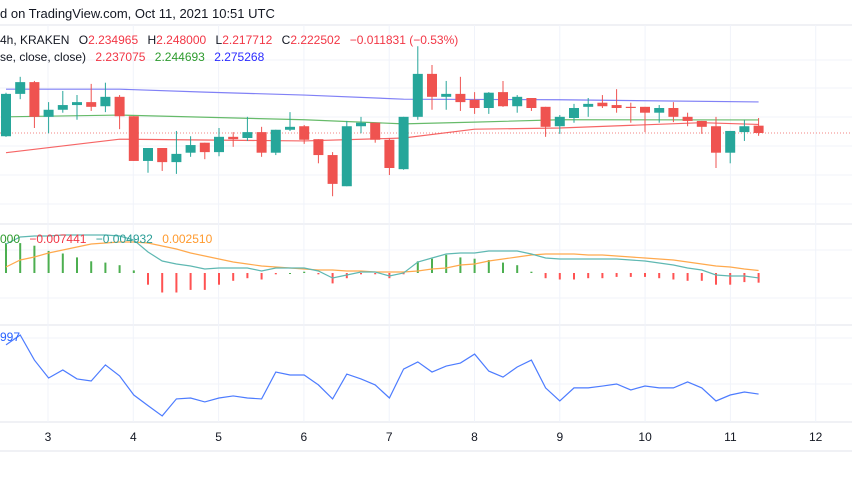 This screenshot has height=485, width=852. Describe the element at coordinates (816, 437) in the screenshot. I see `x-tick-label: 12` at that location.